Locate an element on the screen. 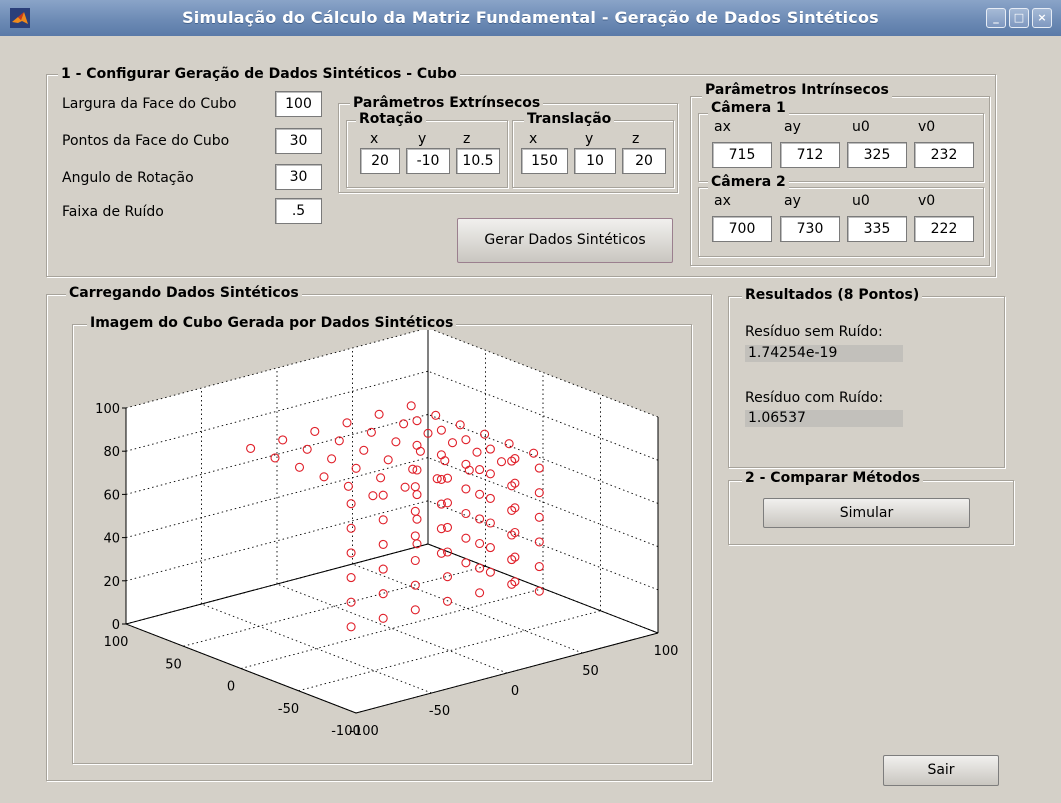  x-tick-label: 0 is located at coordinates (515, 691).